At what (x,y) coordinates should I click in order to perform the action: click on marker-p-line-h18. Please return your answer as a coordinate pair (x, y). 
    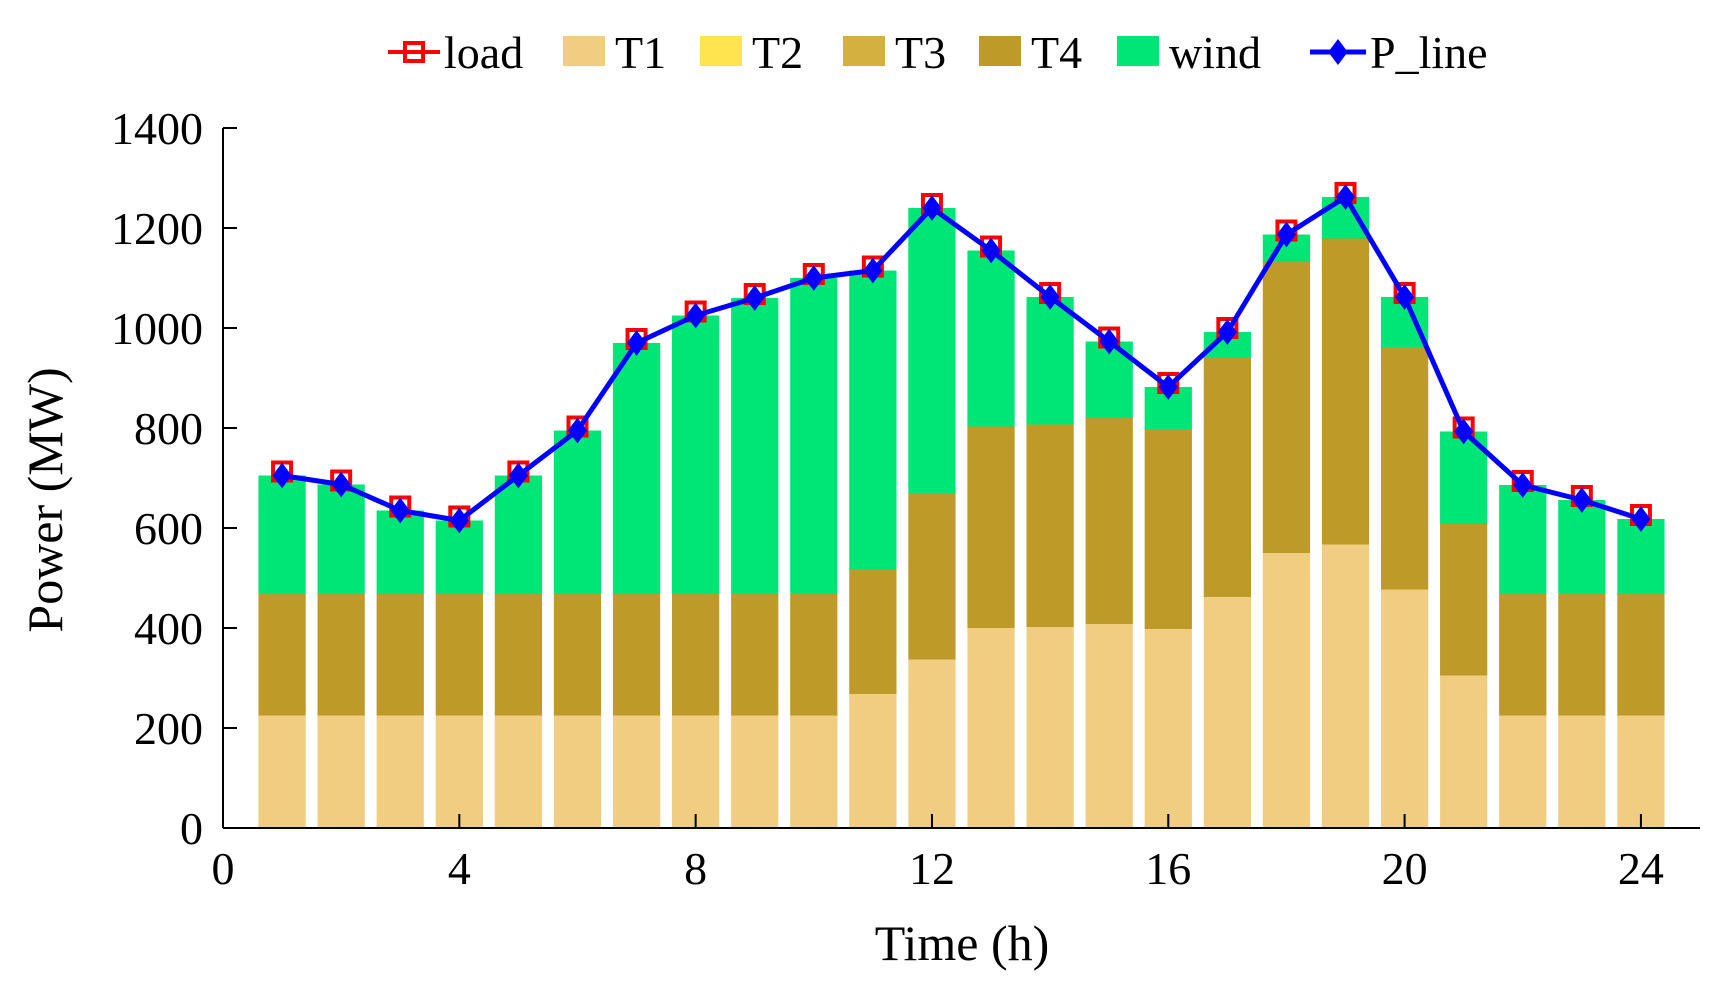
    Looking at the image, I should click on (1286, 234).